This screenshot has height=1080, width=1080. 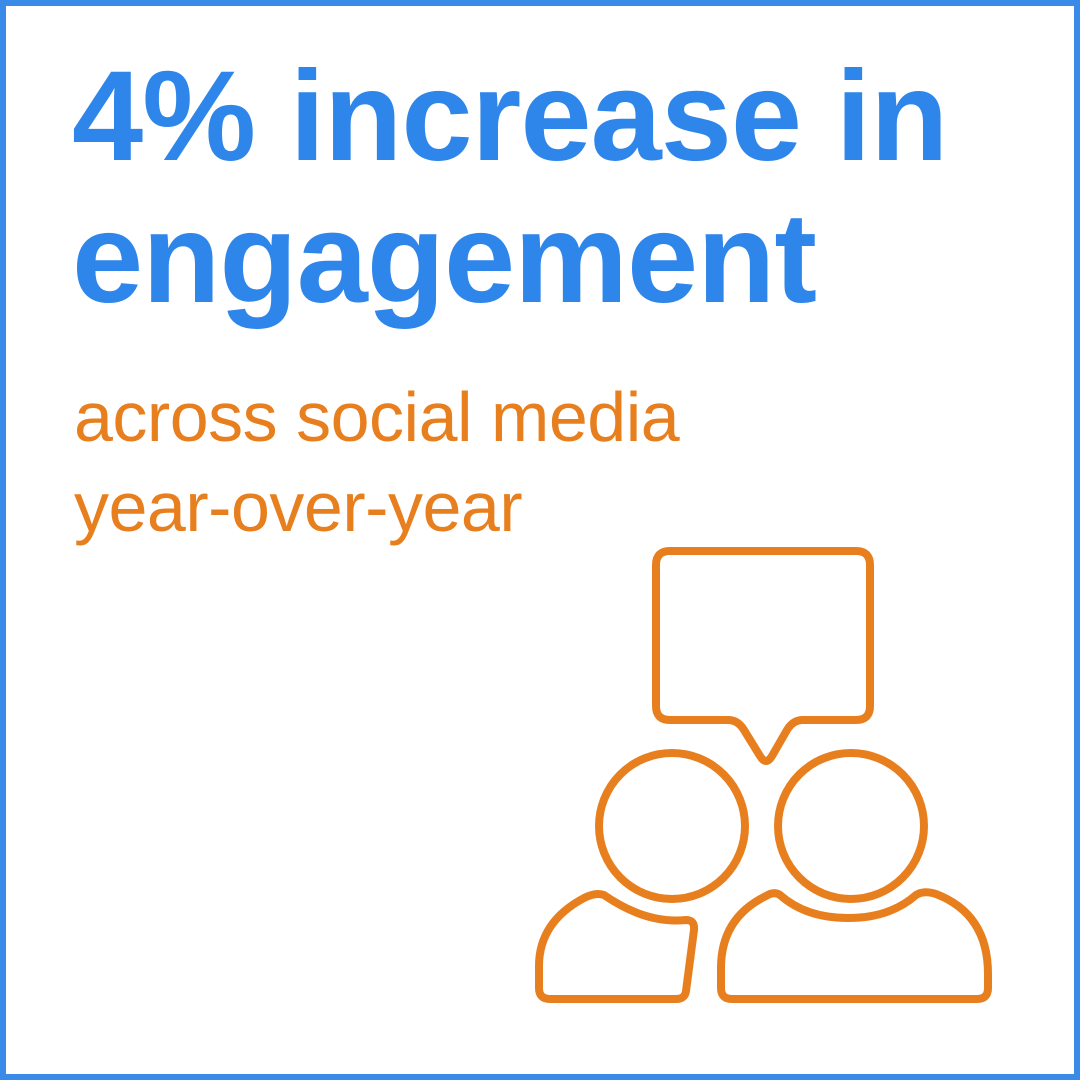 What do you see at coordinates (854, 945) in the screenshot?
I see `right-person-body-icon` at bounding box center [854, 945].